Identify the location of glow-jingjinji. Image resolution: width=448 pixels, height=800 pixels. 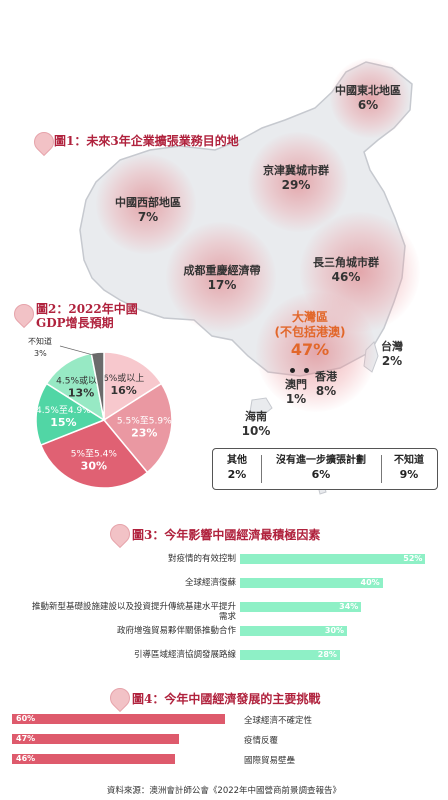
(298, 182).